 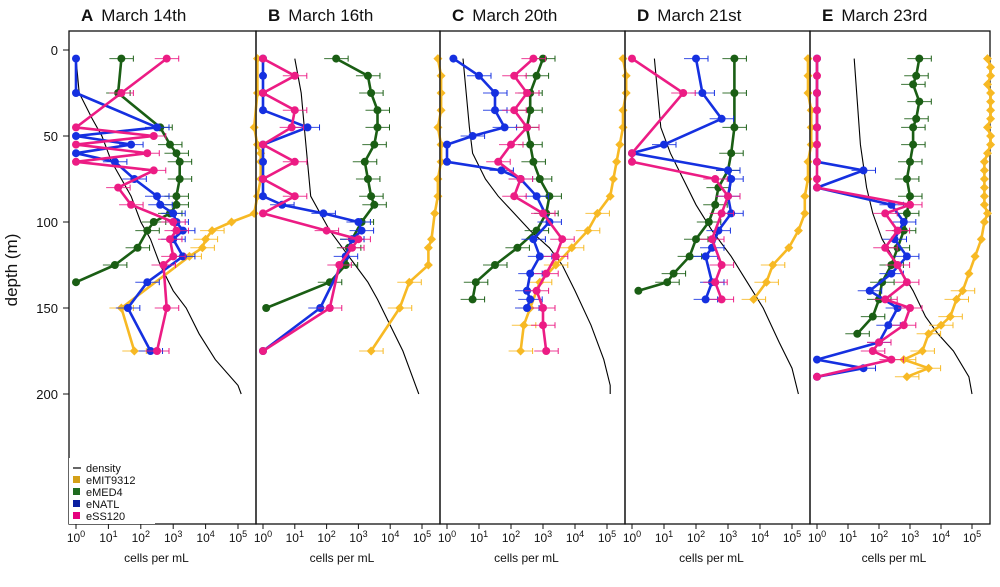 What do you see at coordinates (105, 517) in the screenshot?
I see `legend-label: eSS120` at bounding box center [105, 517].